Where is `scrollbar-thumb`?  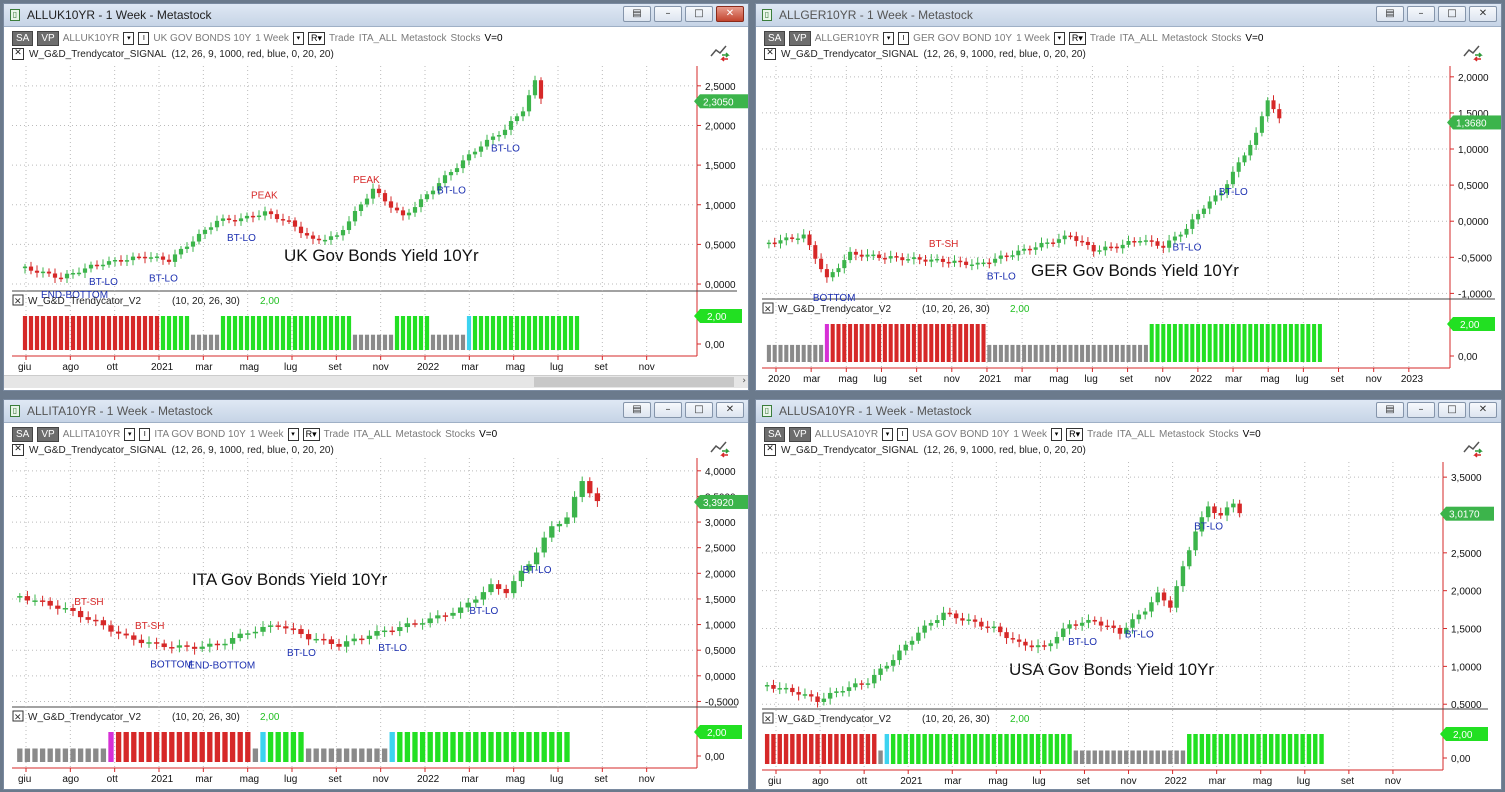 scrollbar-thumb is located at coordinates (634, 382).